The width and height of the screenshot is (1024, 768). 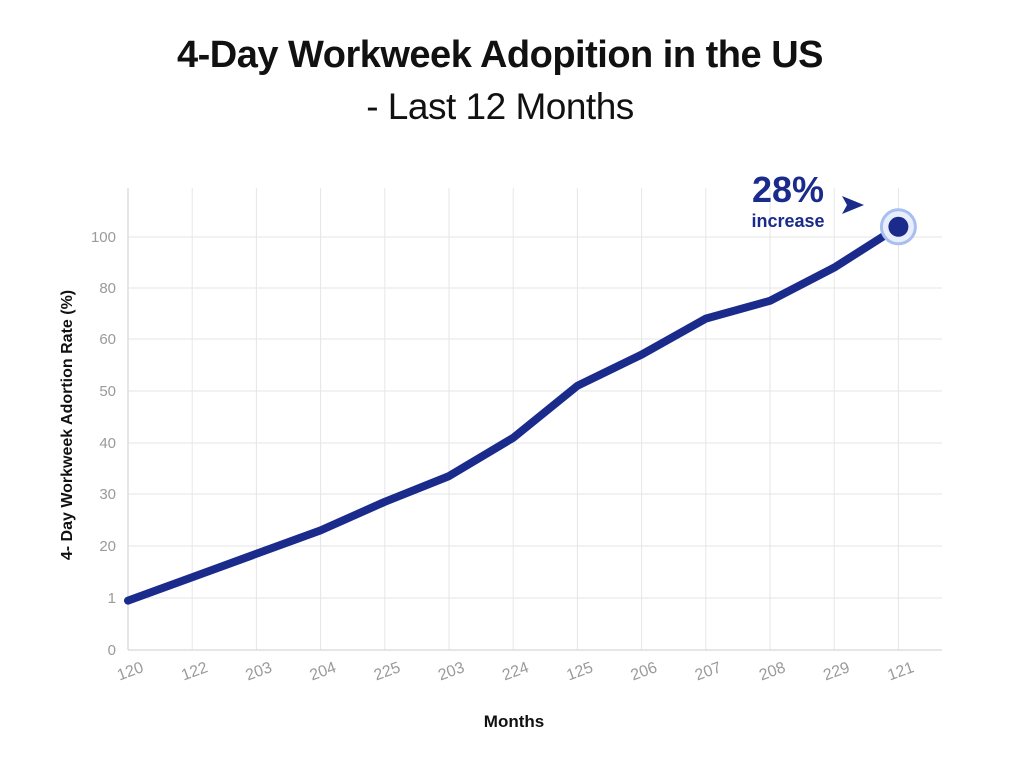 I want to click on x-tick-label: 120, so click(x=130, y=671).